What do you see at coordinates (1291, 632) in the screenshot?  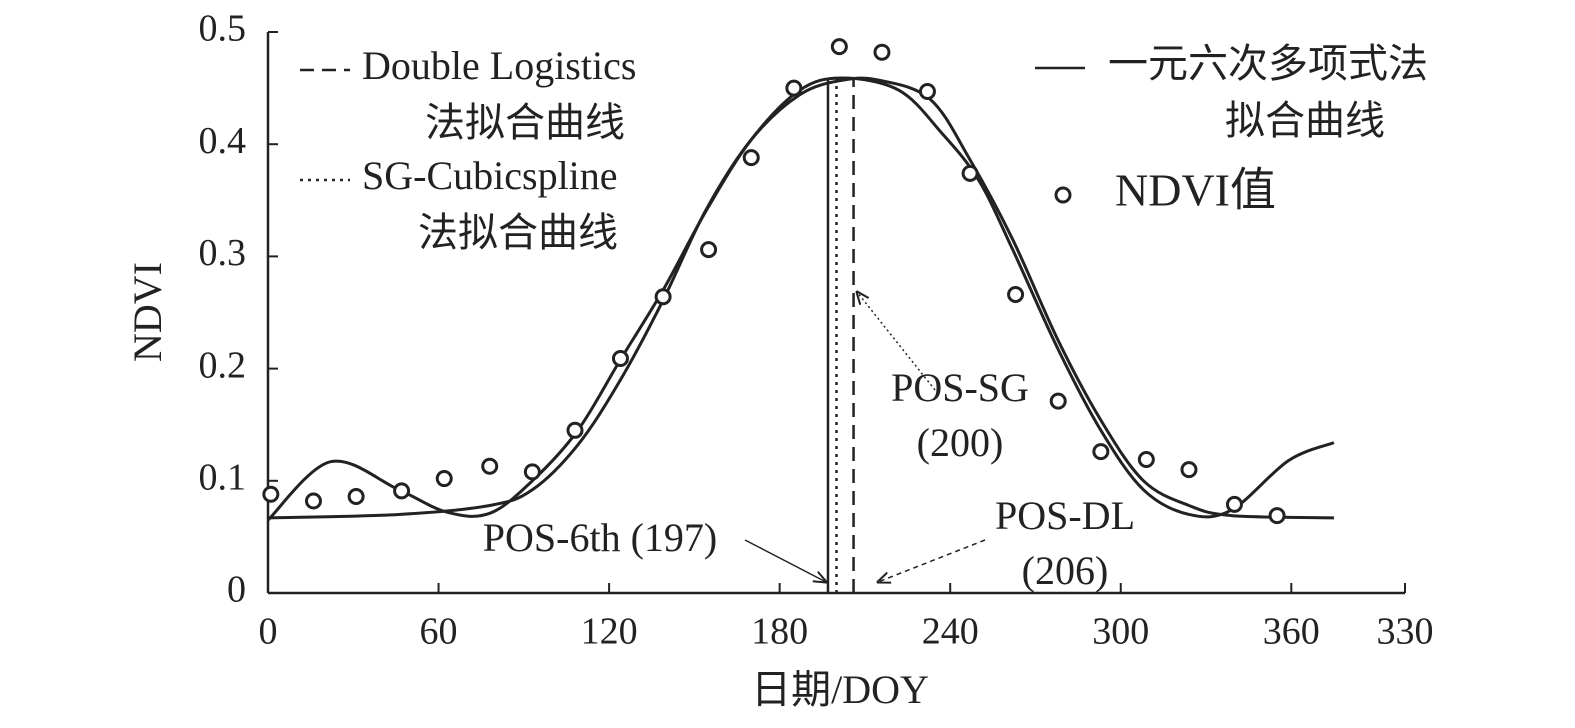 I see `x-tick-label: 360` at bounding box center [1291, 632].